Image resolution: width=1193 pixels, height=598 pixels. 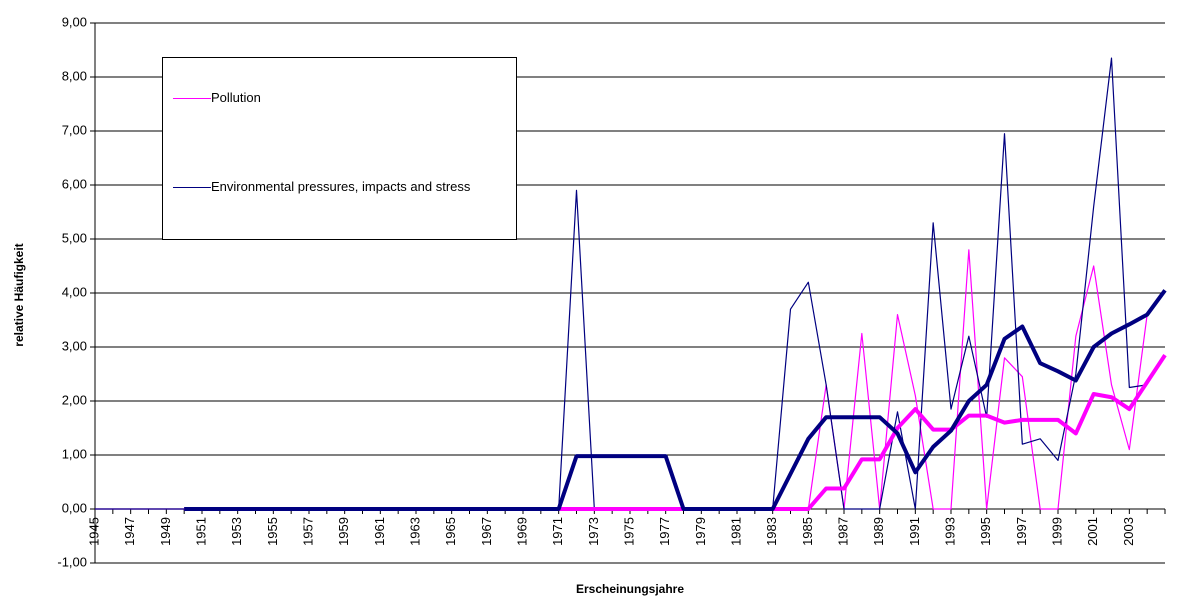 What do you see at coordinates (1056, 531) in the screenshot?
I see `x-tick-label: 1999` at bounding box center [1056, 531].